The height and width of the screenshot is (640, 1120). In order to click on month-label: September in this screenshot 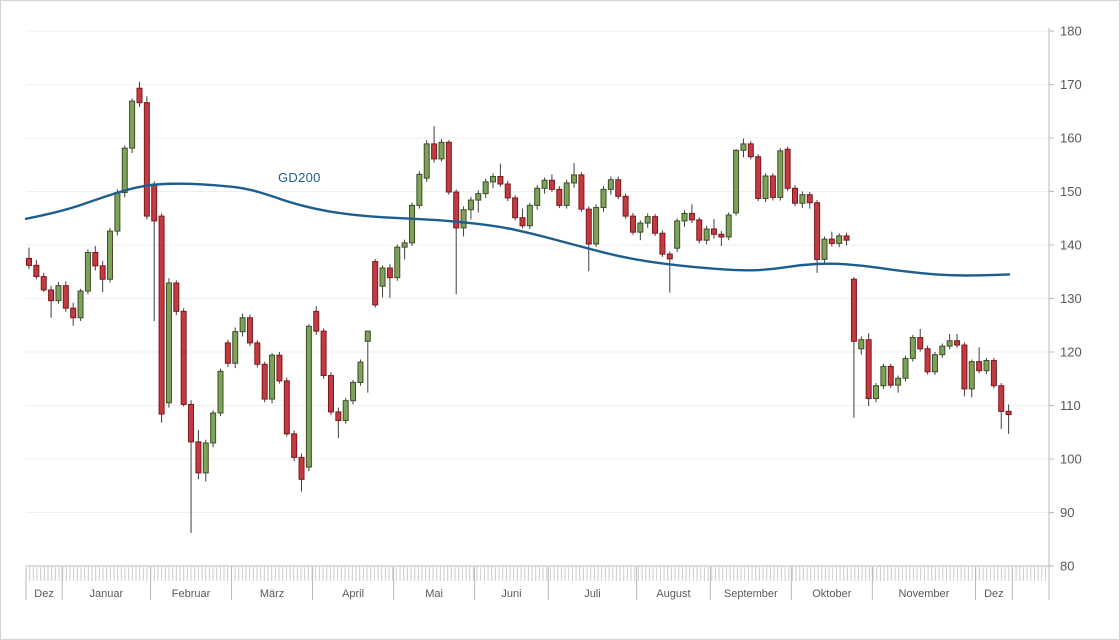, I will do `click(751, 594)`.